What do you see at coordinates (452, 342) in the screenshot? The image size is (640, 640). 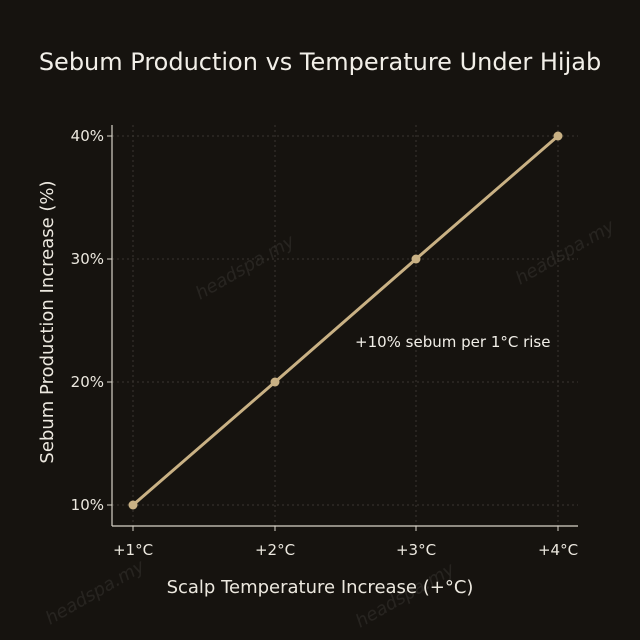 I see `annotation-text: +10% sebum per 1°C rise` at bounding box center [452, 342].